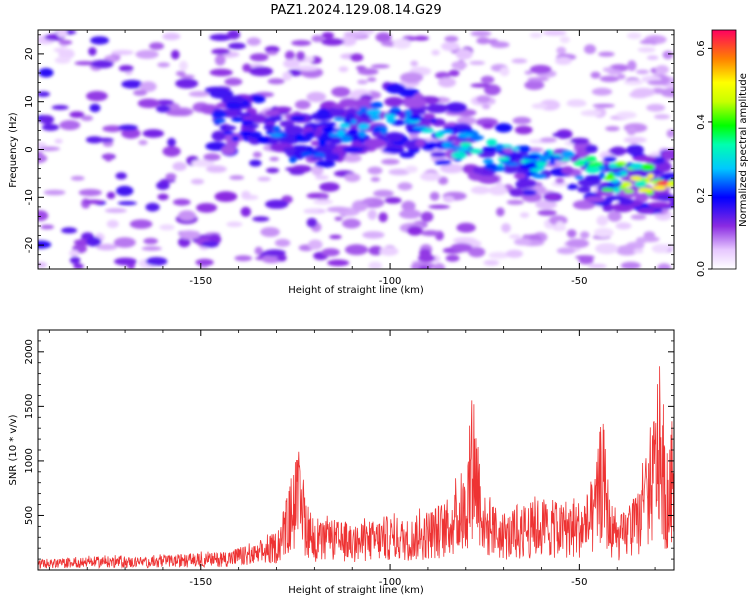 The width and height of the screenshot is (750, 600). What do you see at coordinates (29, 54) in the screenshot?
I see `y-tick-label: 20` at bounding box center [29, 54].